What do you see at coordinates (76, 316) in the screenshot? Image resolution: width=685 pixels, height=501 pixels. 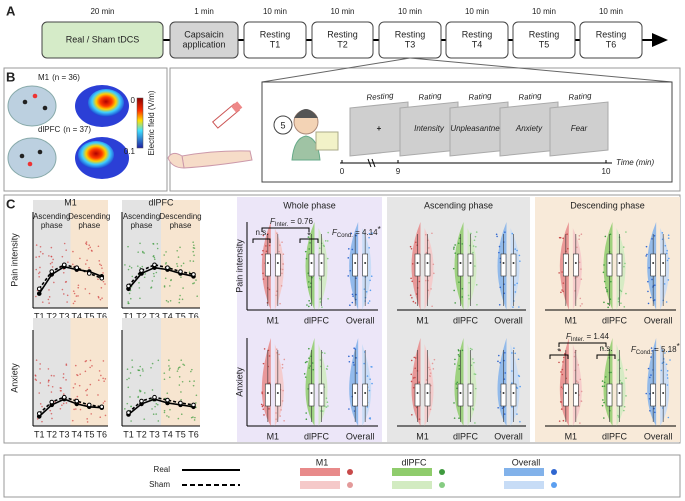 I see `x-tick-label: T4` at bounding box center [76, 316].